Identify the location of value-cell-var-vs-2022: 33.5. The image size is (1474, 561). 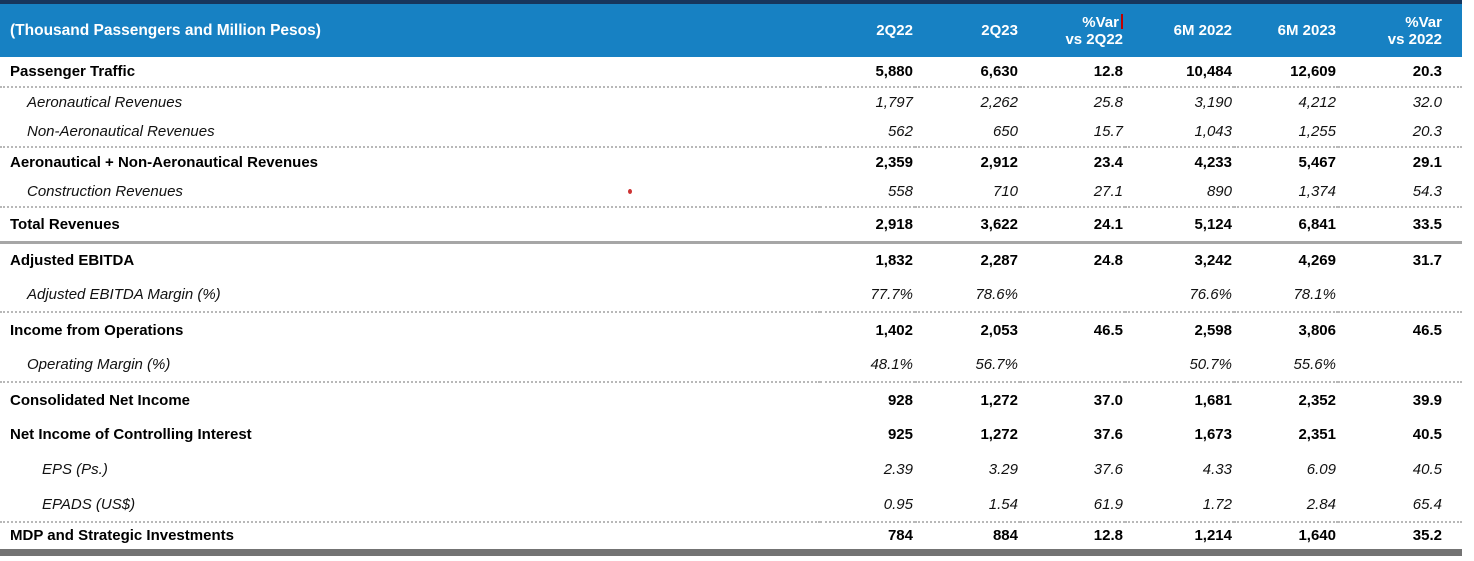
(1400, 225).